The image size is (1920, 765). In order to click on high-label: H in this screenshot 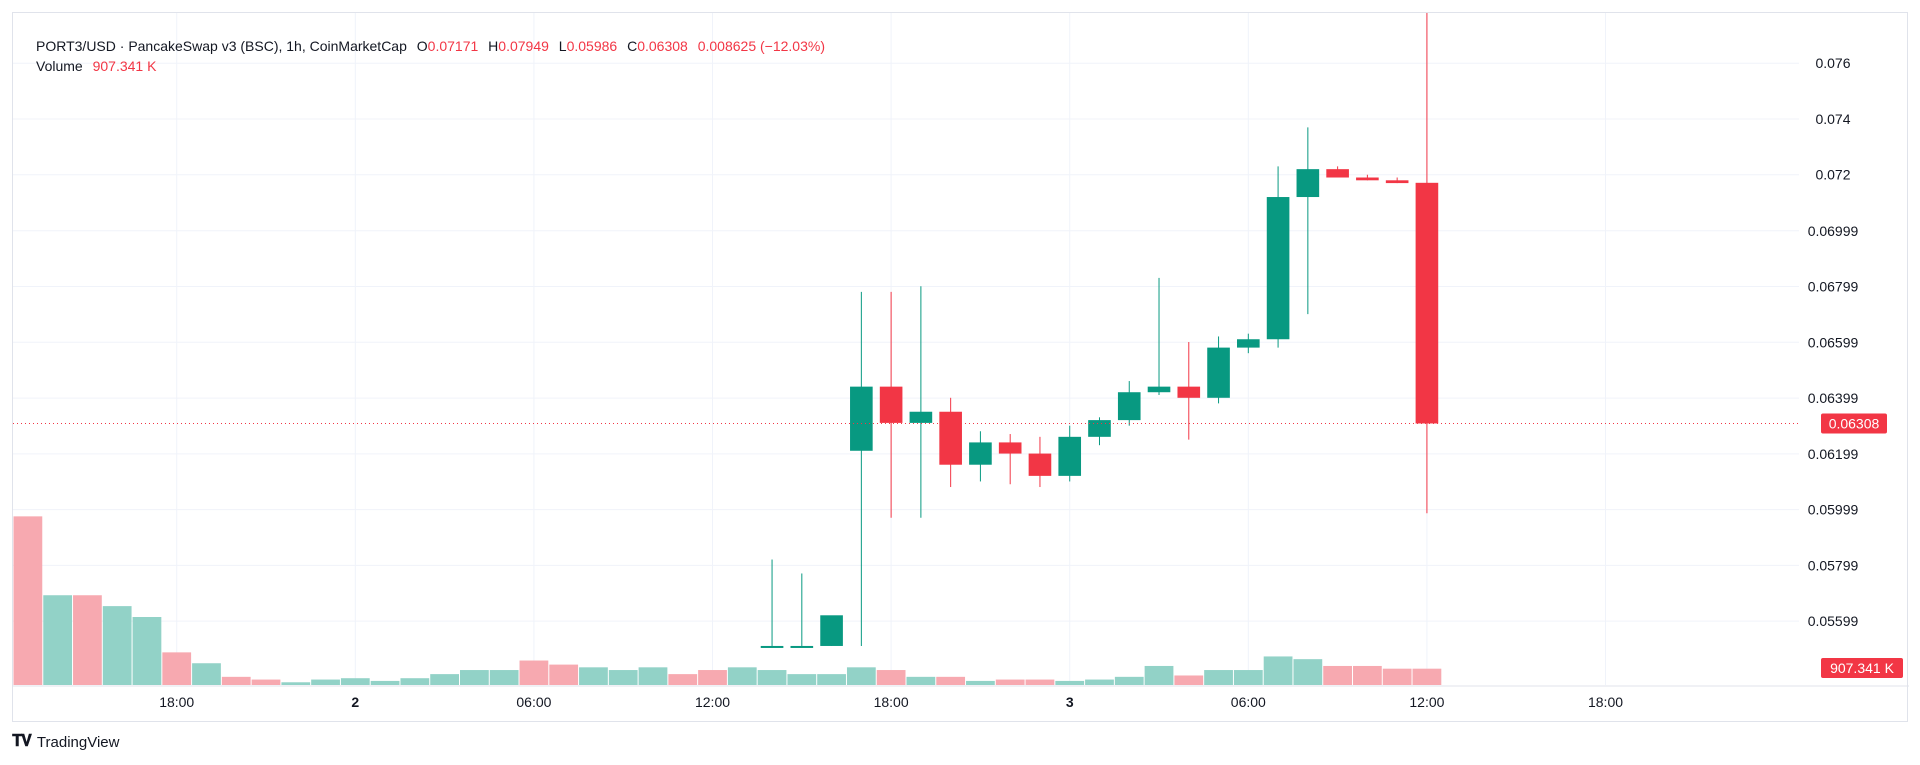, I will do `click(493, 46)`.